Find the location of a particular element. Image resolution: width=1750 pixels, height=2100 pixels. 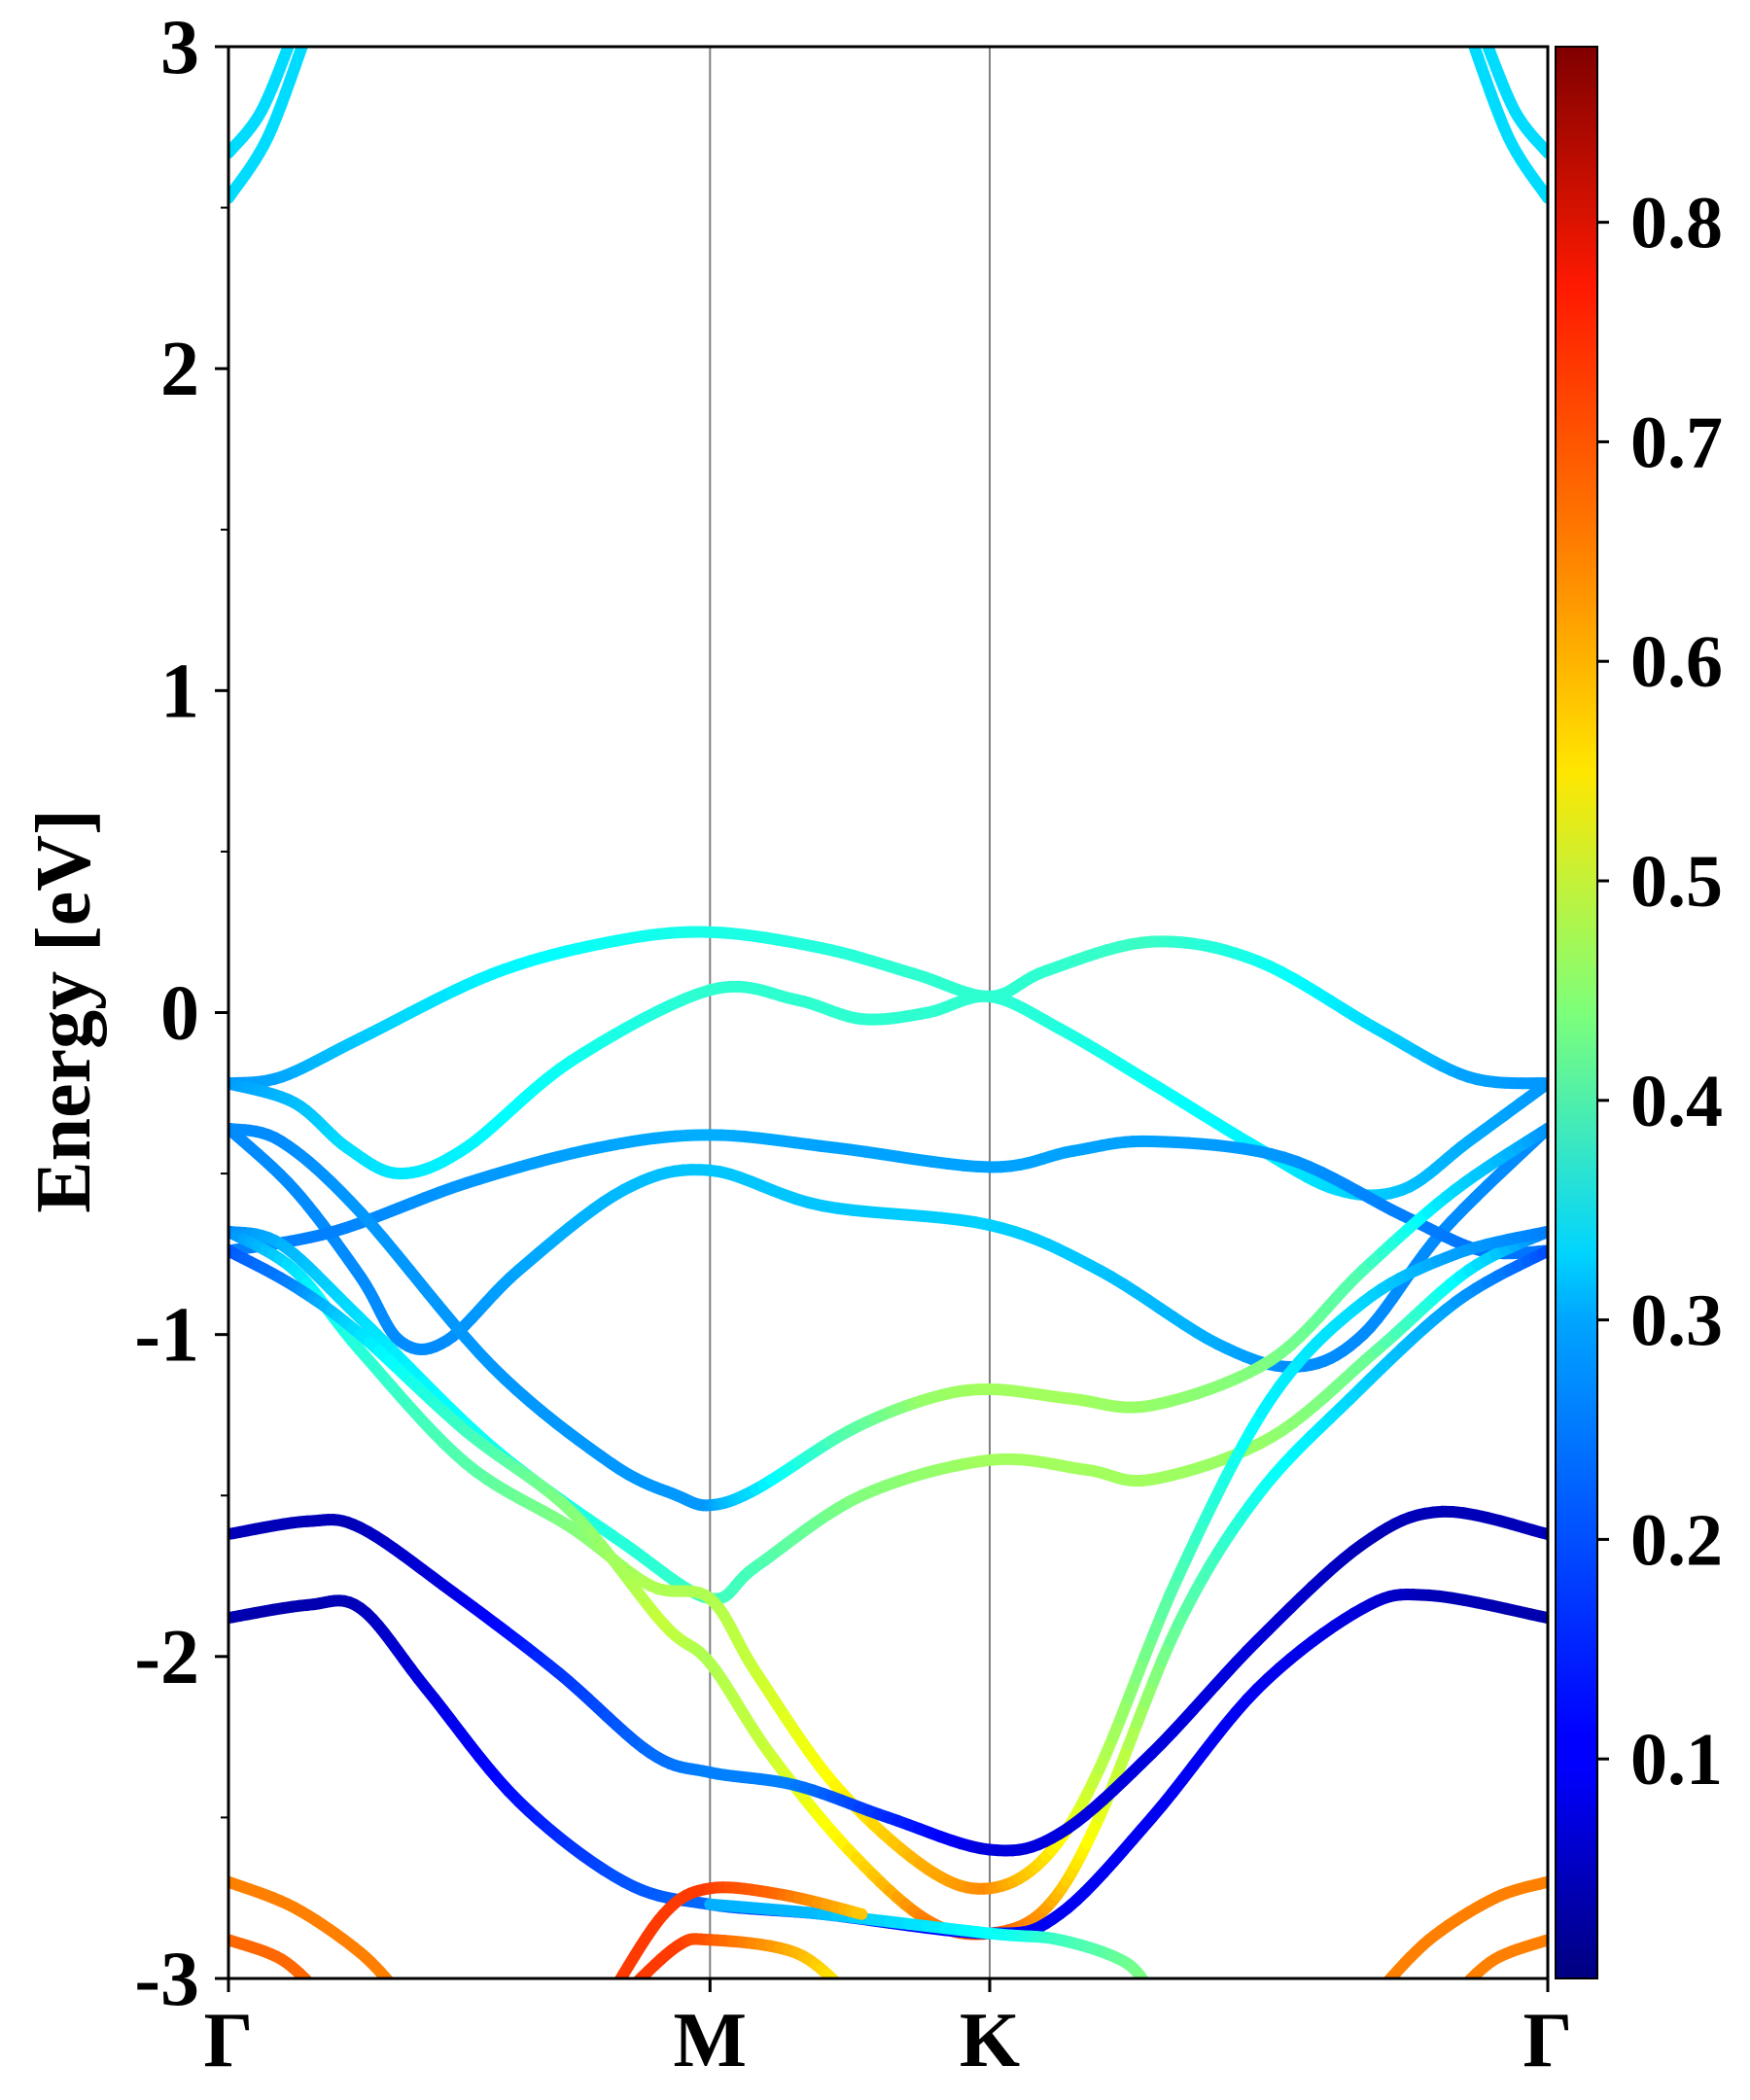

y-tick-label: -1 is located at coordinates (166, 1336).